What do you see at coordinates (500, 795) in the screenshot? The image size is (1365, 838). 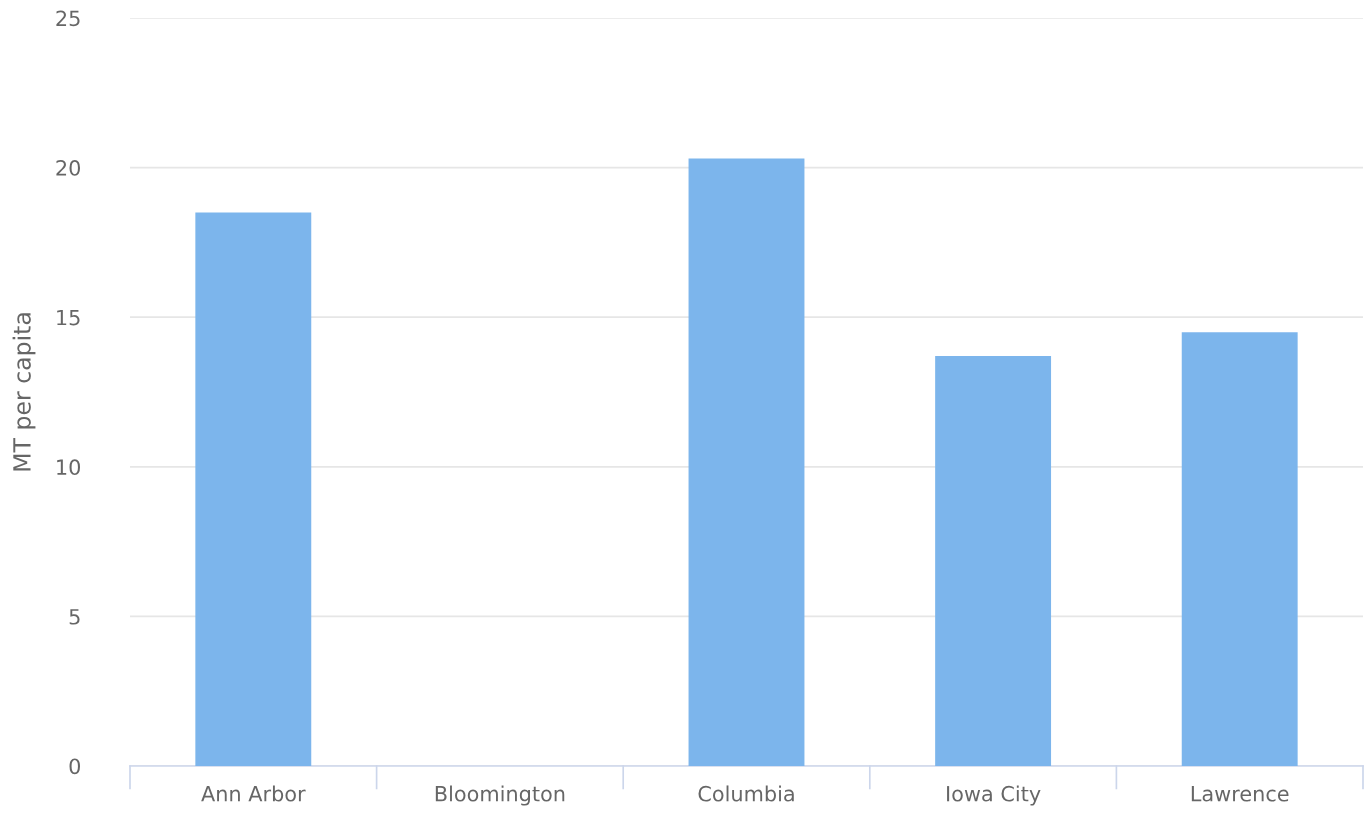 I see `x-tick-label: Bloomington` at bounding box center [500, 795].